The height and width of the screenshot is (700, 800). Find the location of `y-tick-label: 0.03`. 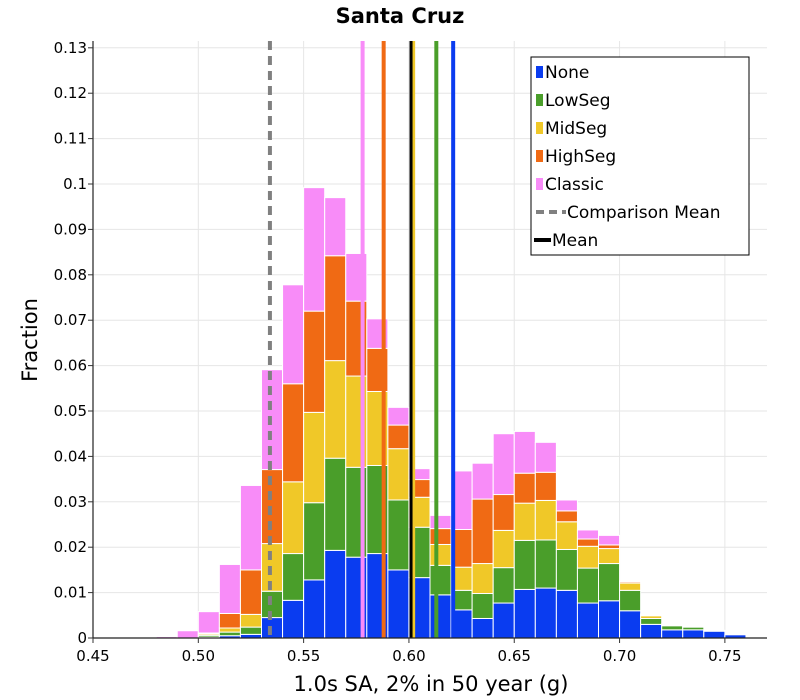

y-tick-label: 0.03 is located at coordinates (70, 502).